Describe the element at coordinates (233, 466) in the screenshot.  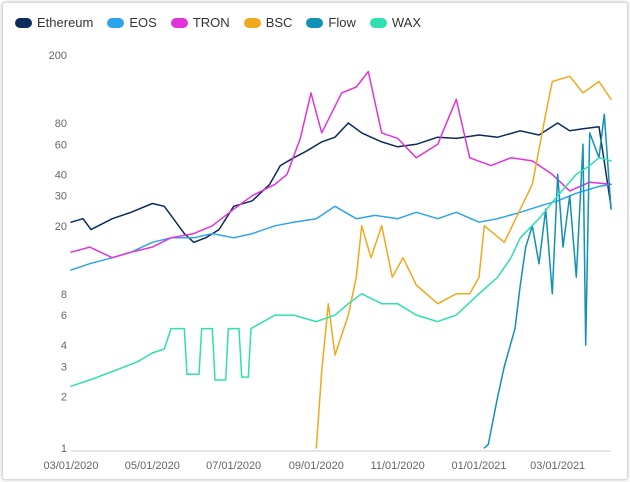
I see `x-tick-label: 07/01/2020` at that location.